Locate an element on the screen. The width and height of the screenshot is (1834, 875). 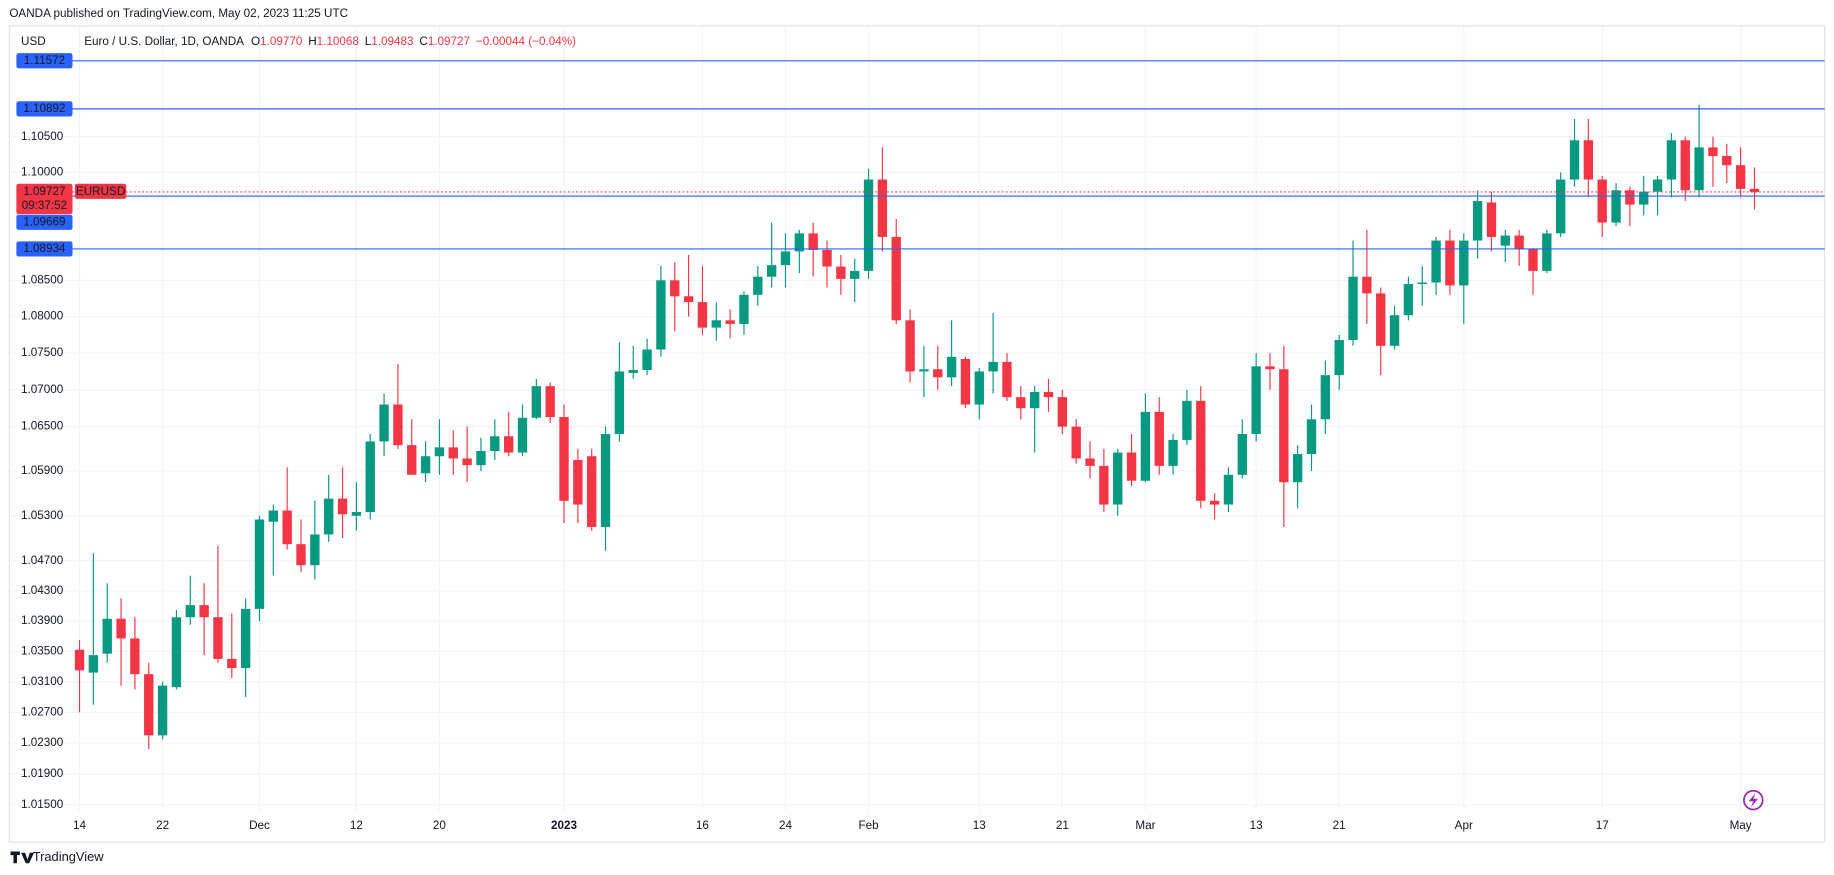
last-price-label: 1.09727 is located at coordinates (44, 191).